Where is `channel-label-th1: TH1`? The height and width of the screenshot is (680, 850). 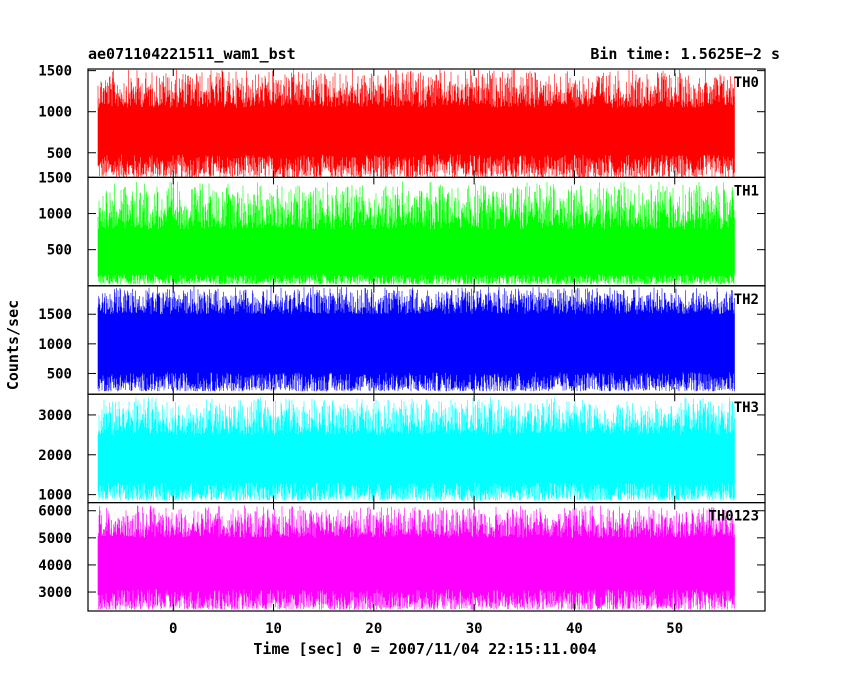
channel-label-th1: TH1 is located at coordinates (746, 191).